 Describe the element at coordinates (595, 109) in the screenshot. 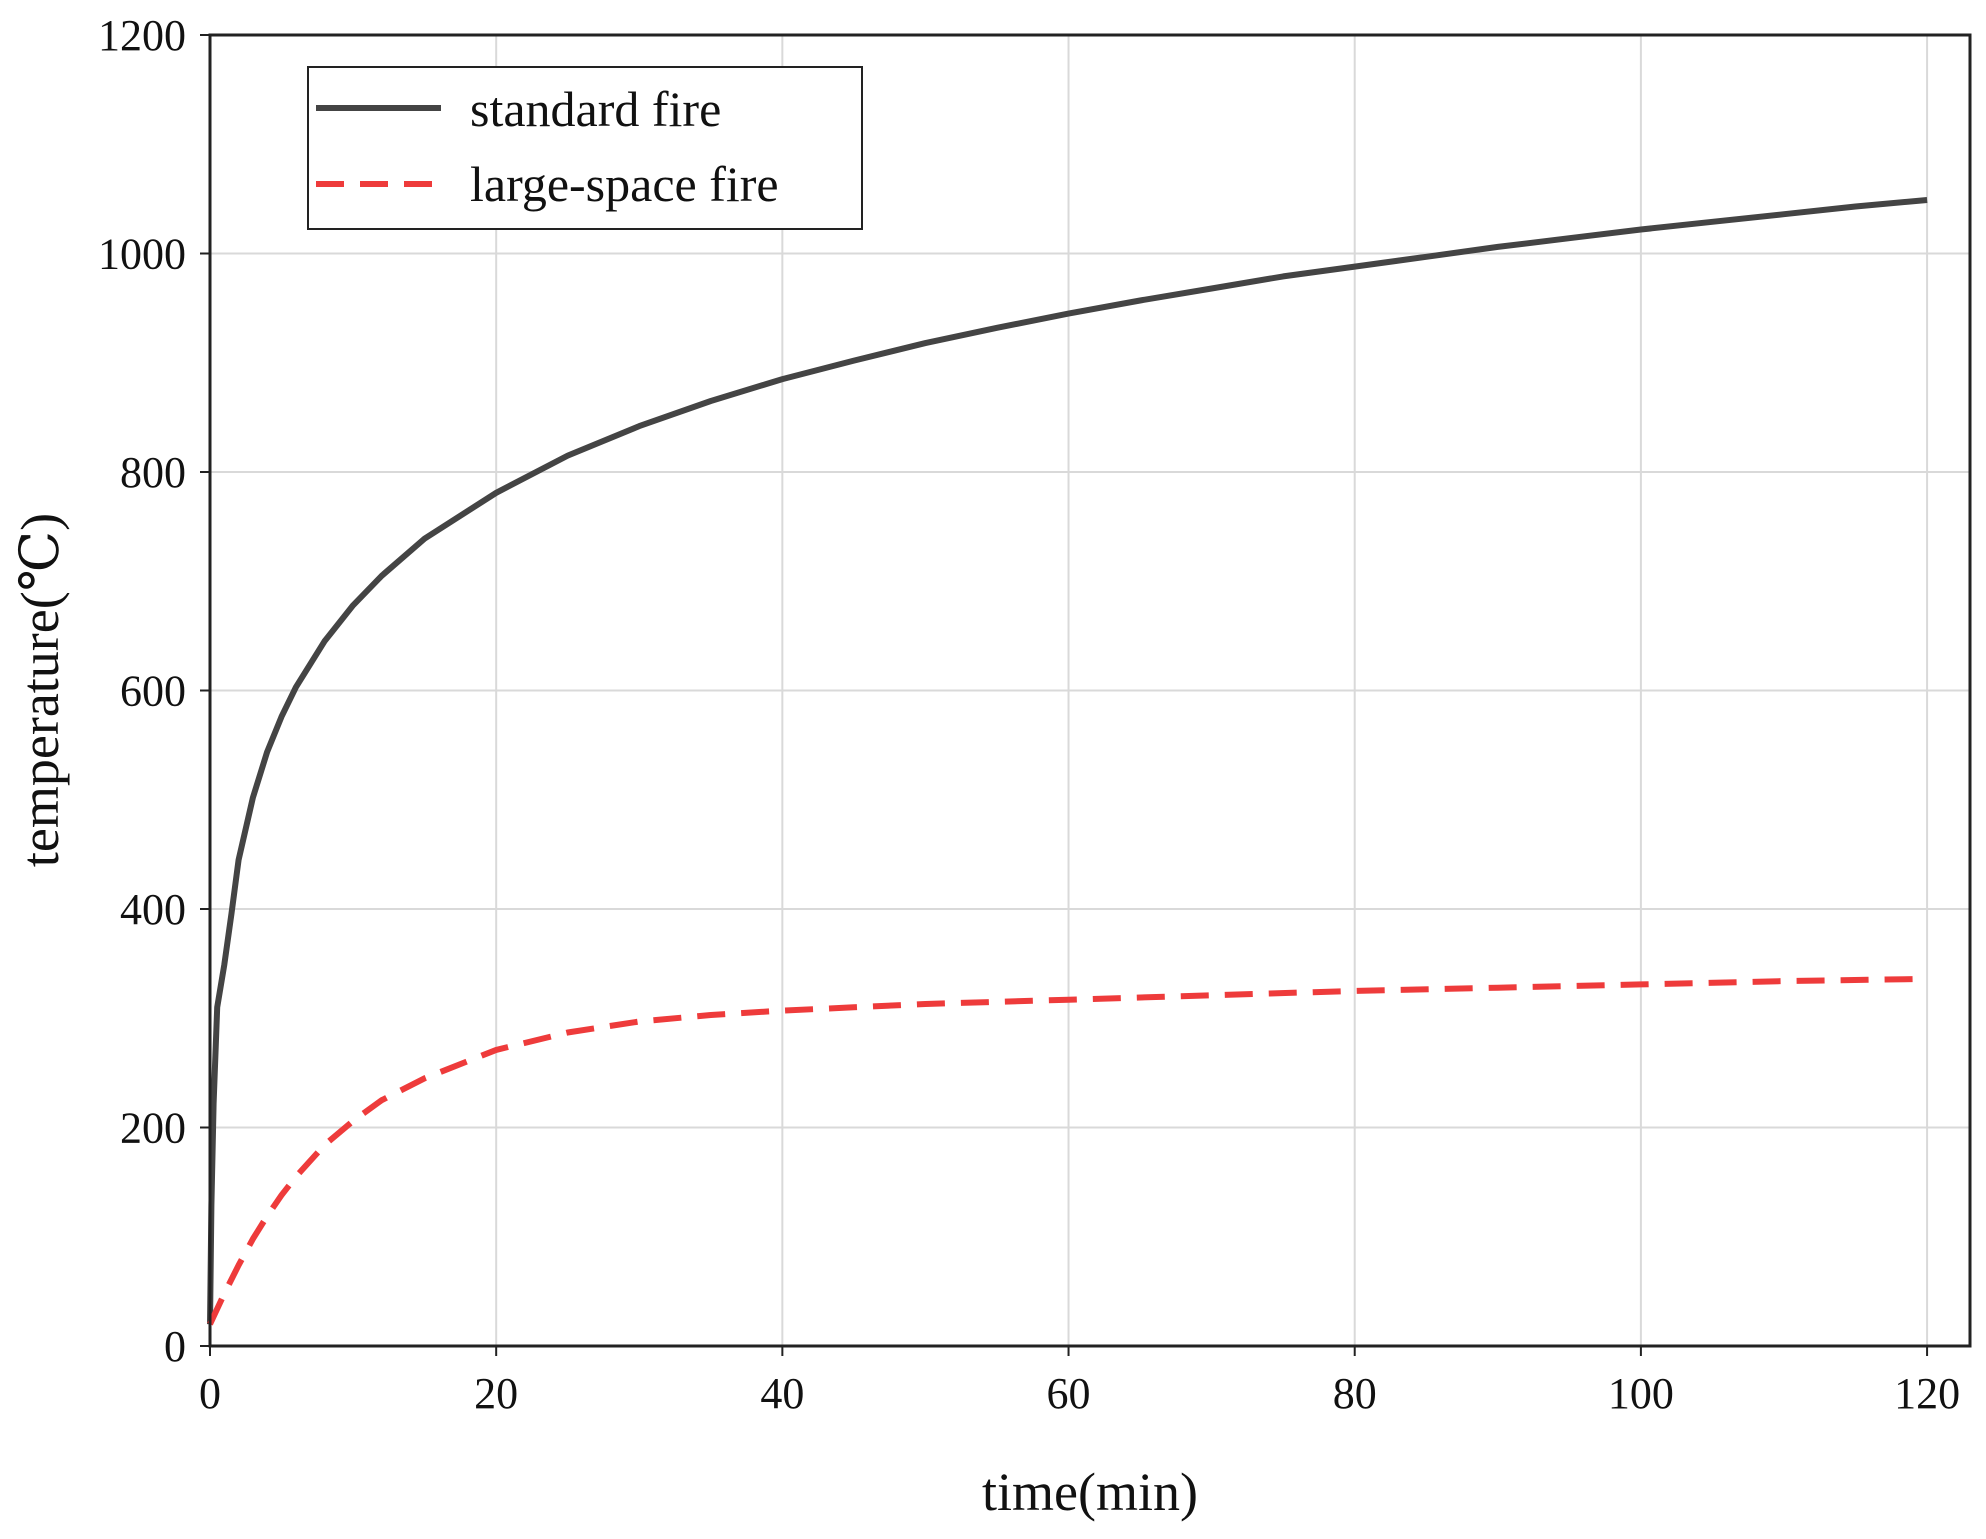

I see `legend-label-standard-fire: standard fire` at that location.